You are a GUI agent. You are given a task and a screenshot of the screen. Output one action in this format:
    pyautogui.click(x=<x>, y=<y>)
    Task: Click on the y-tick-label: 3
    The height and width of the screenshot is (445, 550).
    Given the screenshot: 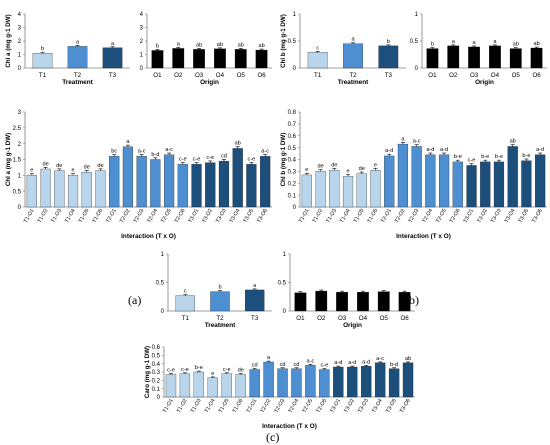 What is the action you would take?
    pyautogui.click(x=142, y=29)
    